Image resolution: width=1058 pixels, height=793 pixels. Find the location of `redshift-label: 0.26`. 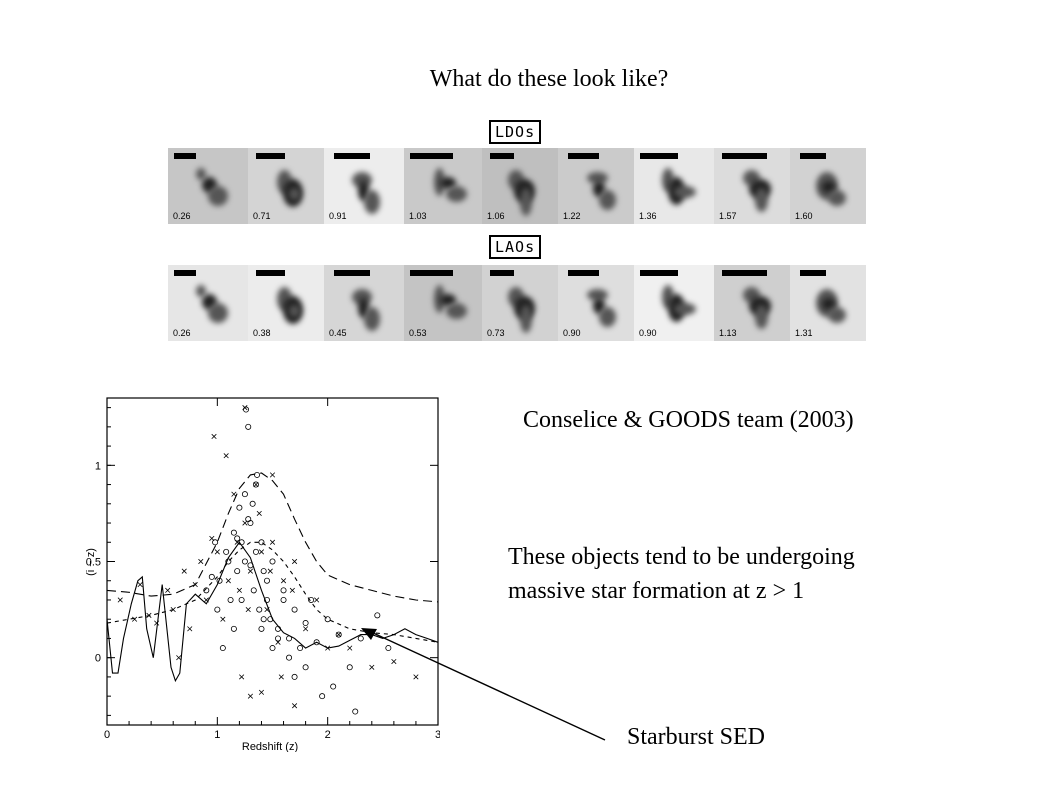

redshift-label: 0.26 is located at coordinates (182, 216).